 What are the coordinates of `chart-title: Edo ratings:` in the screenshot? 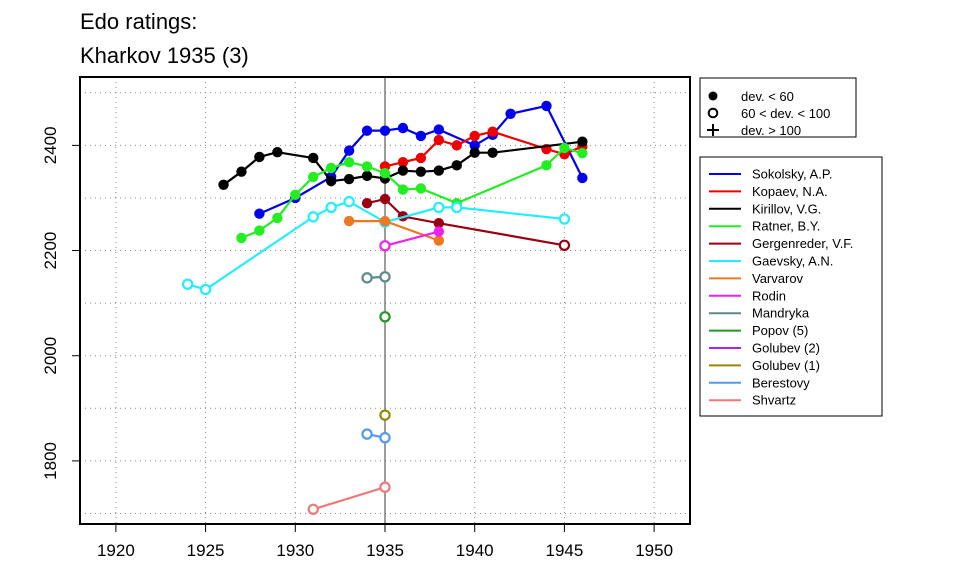 It's located at (139, 21).